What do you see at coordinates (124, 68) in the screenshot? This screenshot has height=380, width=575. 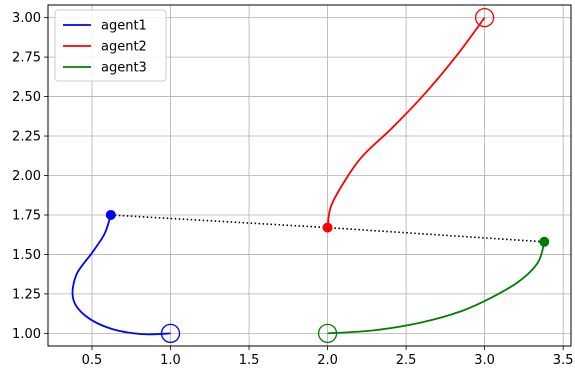 I see `legend-label-agent3: agent3` at bounding box center [124, 68].